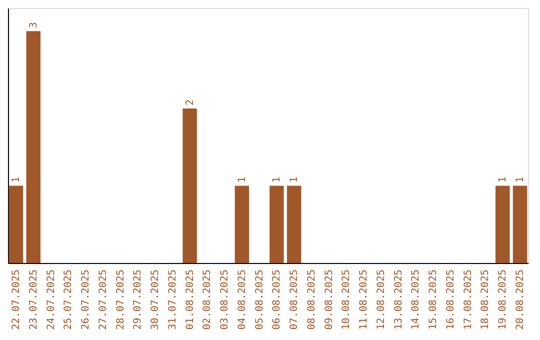  What do you see at coordinates (468, 300) in the screenshot?
I see `x-tick-label: 17.08.2025` at bounding box center [468, 300].